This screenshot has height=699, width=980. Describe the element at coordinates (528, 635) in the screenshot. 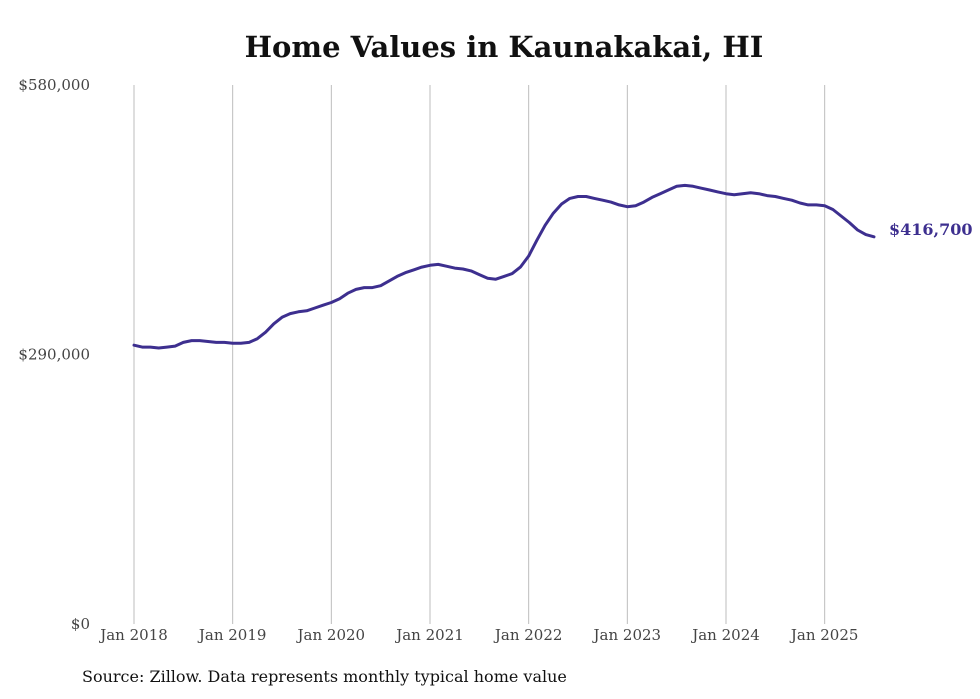

I see `x-tick-label: Jan 2022` at that location.